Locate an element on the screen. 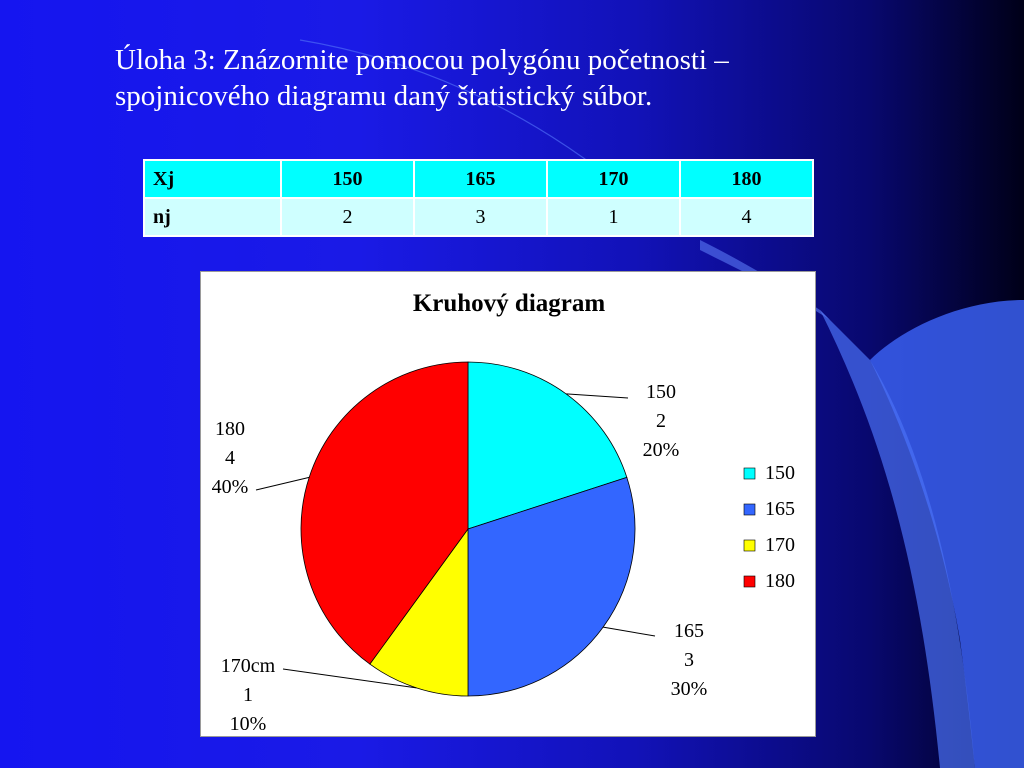 The width and height of the screenshot is (1024, 768). frequency-table: Xj 150 165 170 180 nj 2 3 1 4 is located at coordinates (478, 198).